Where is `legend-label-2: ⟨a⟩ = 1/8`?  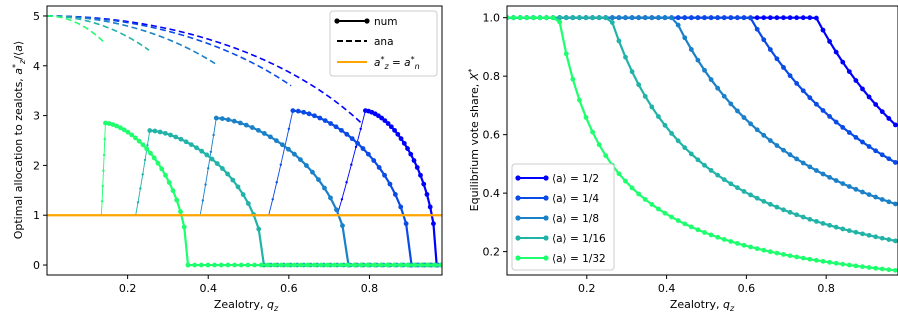
legend-label-2: ⟨a⟩ = 1/8 is located at coordinates (575, 219).